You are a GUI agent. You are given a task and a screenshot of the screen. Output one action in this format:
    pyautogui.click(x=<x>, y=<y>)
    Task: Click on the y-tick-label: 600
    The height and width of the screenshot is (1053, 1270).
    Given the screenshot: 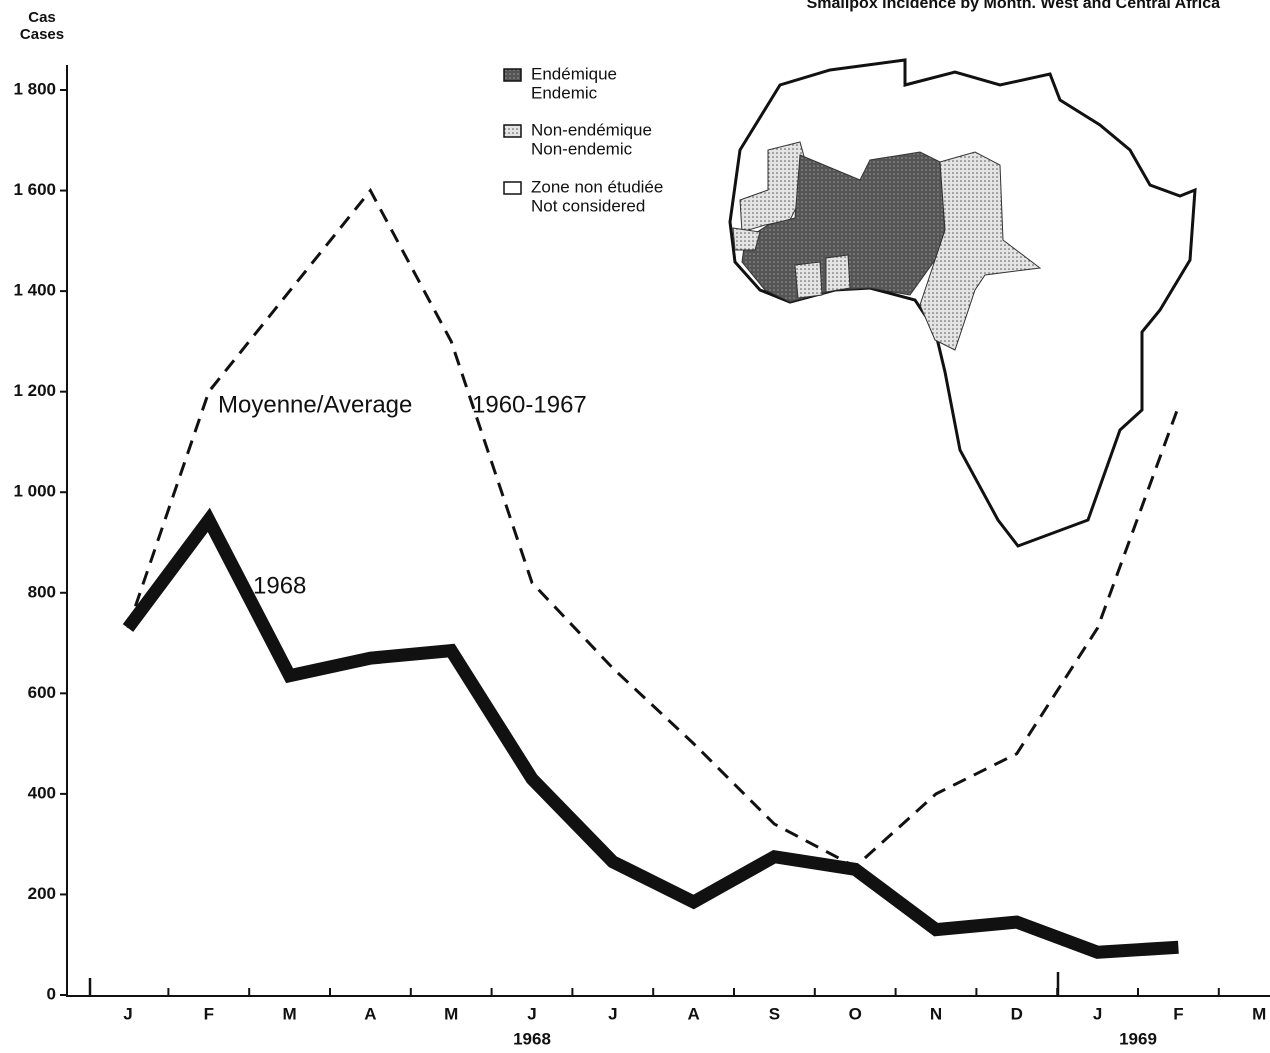 What is the action you would take?
    pyautogui.click(x=42, y=692)
    